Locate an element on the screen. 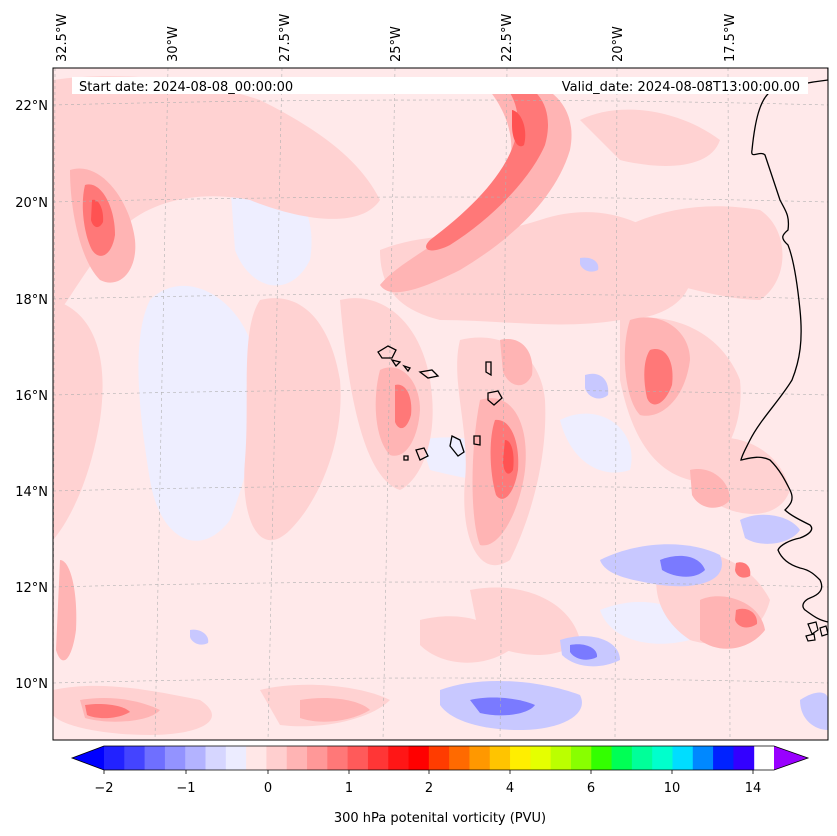  lon-label-27-5w: 27.5°W is located at coordinates (285, 38).